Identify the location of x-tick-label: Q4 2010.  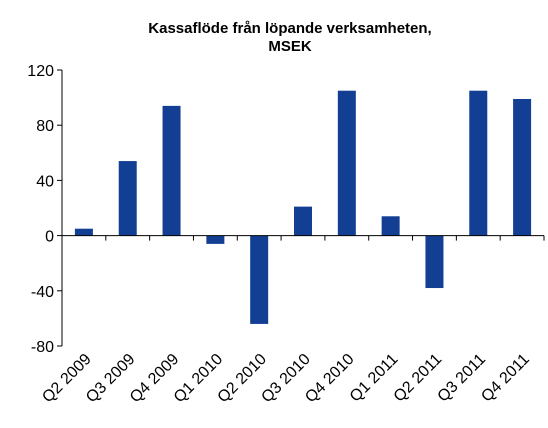
(329, 378).